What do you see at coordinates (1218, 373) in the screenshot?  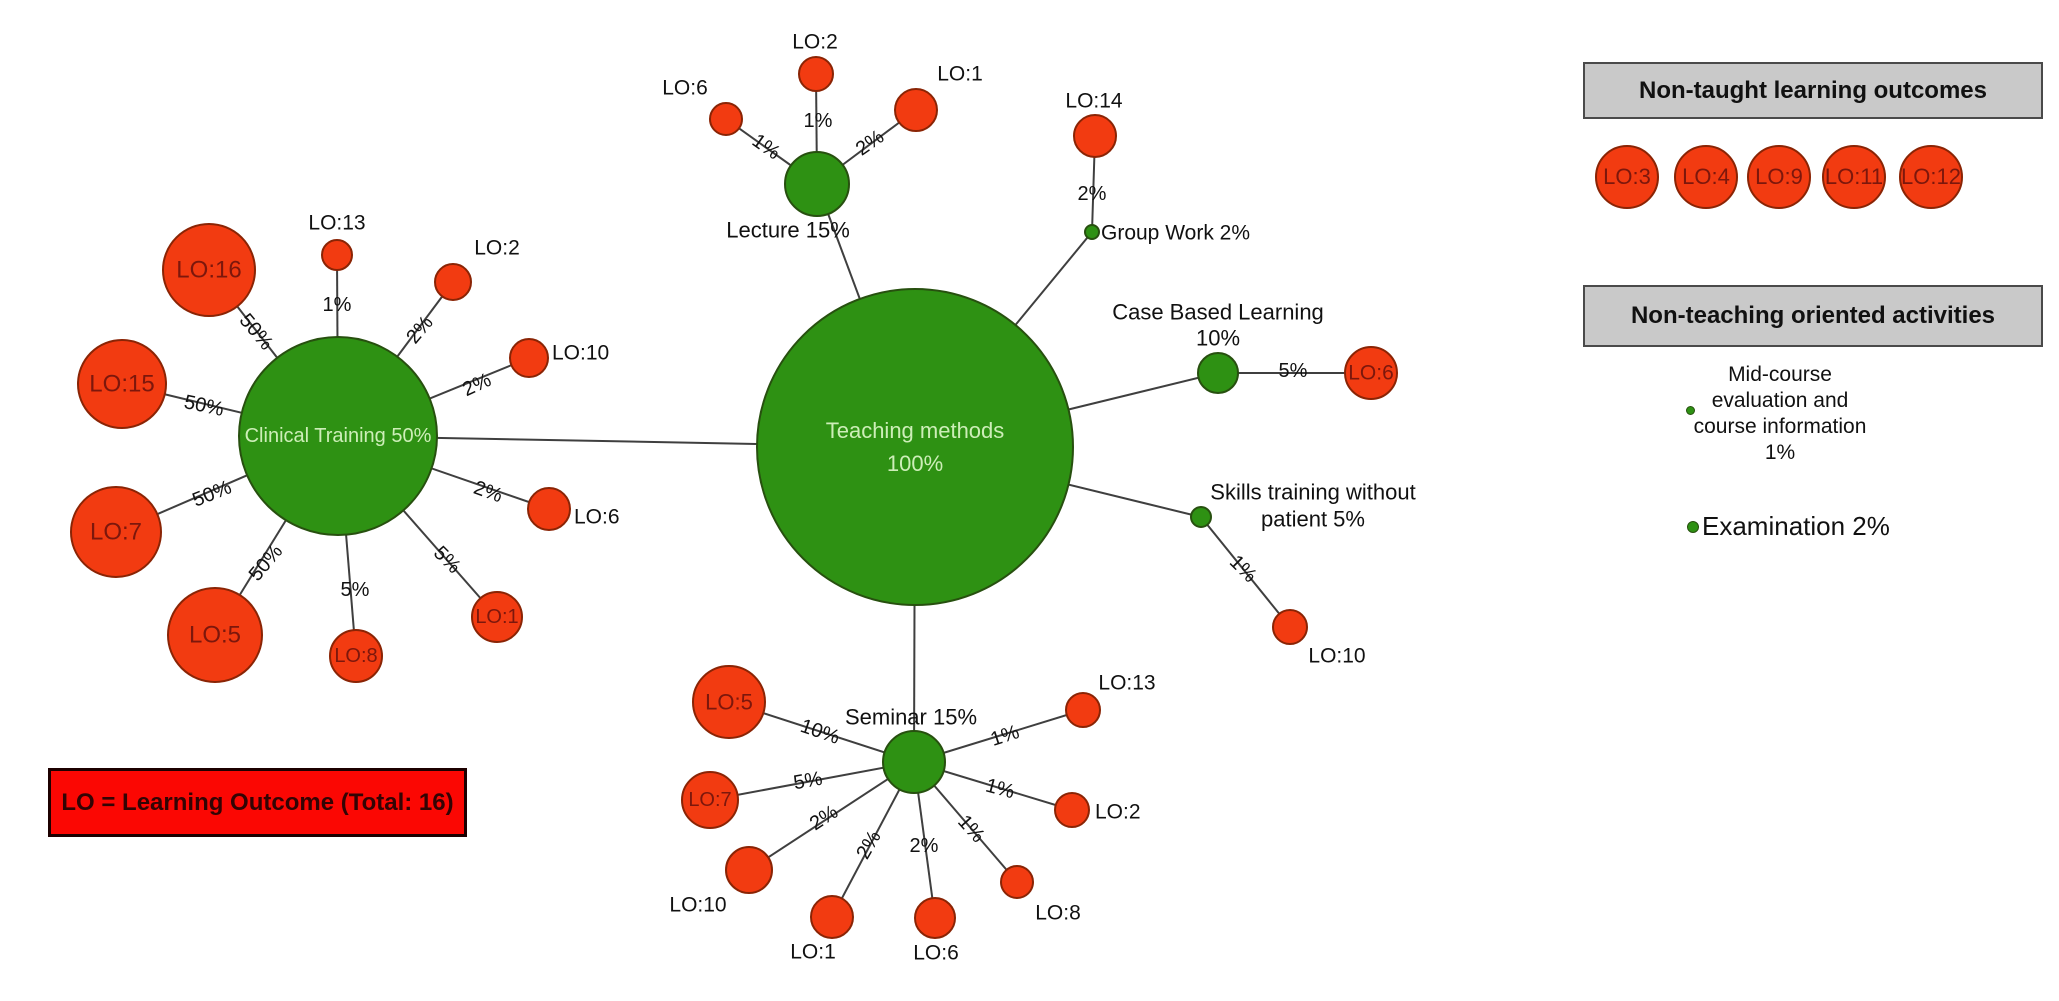 I see `method-node-casebased` at bounding box center [1218, 373].